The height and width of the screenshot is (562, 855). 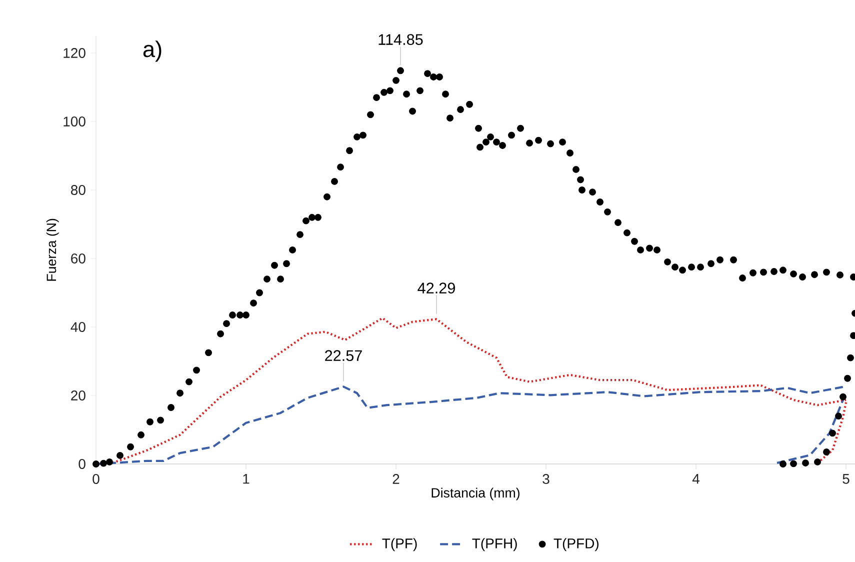 What do you see at coordinates (78, 190) in the screenshot?
I see `y-tick-label: 80` at bounding box center [78, 190].